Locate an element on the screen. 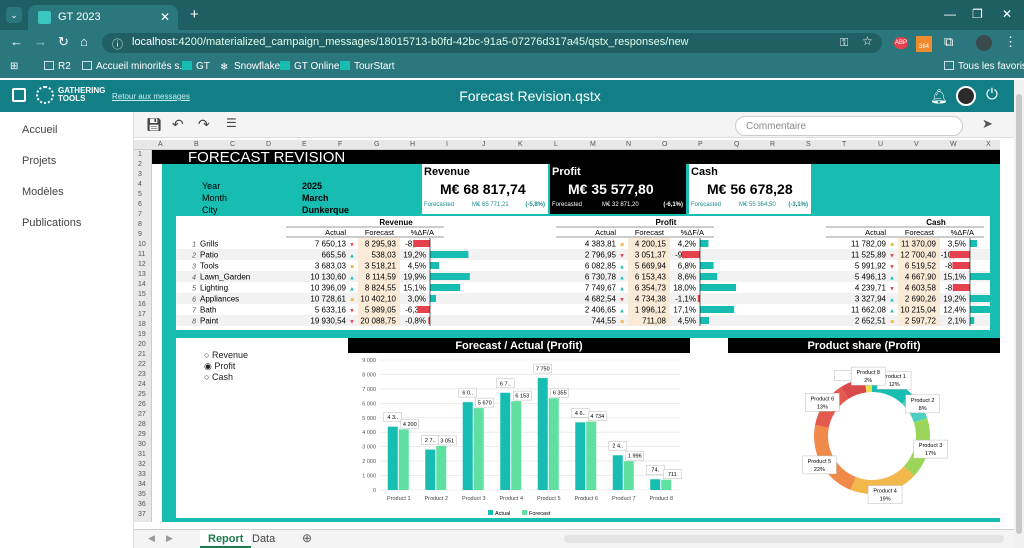 Image resolution: width=1024 pixels, height=548 pixels. clear-format-icon: ☰ is located at coordinates (231, 123).